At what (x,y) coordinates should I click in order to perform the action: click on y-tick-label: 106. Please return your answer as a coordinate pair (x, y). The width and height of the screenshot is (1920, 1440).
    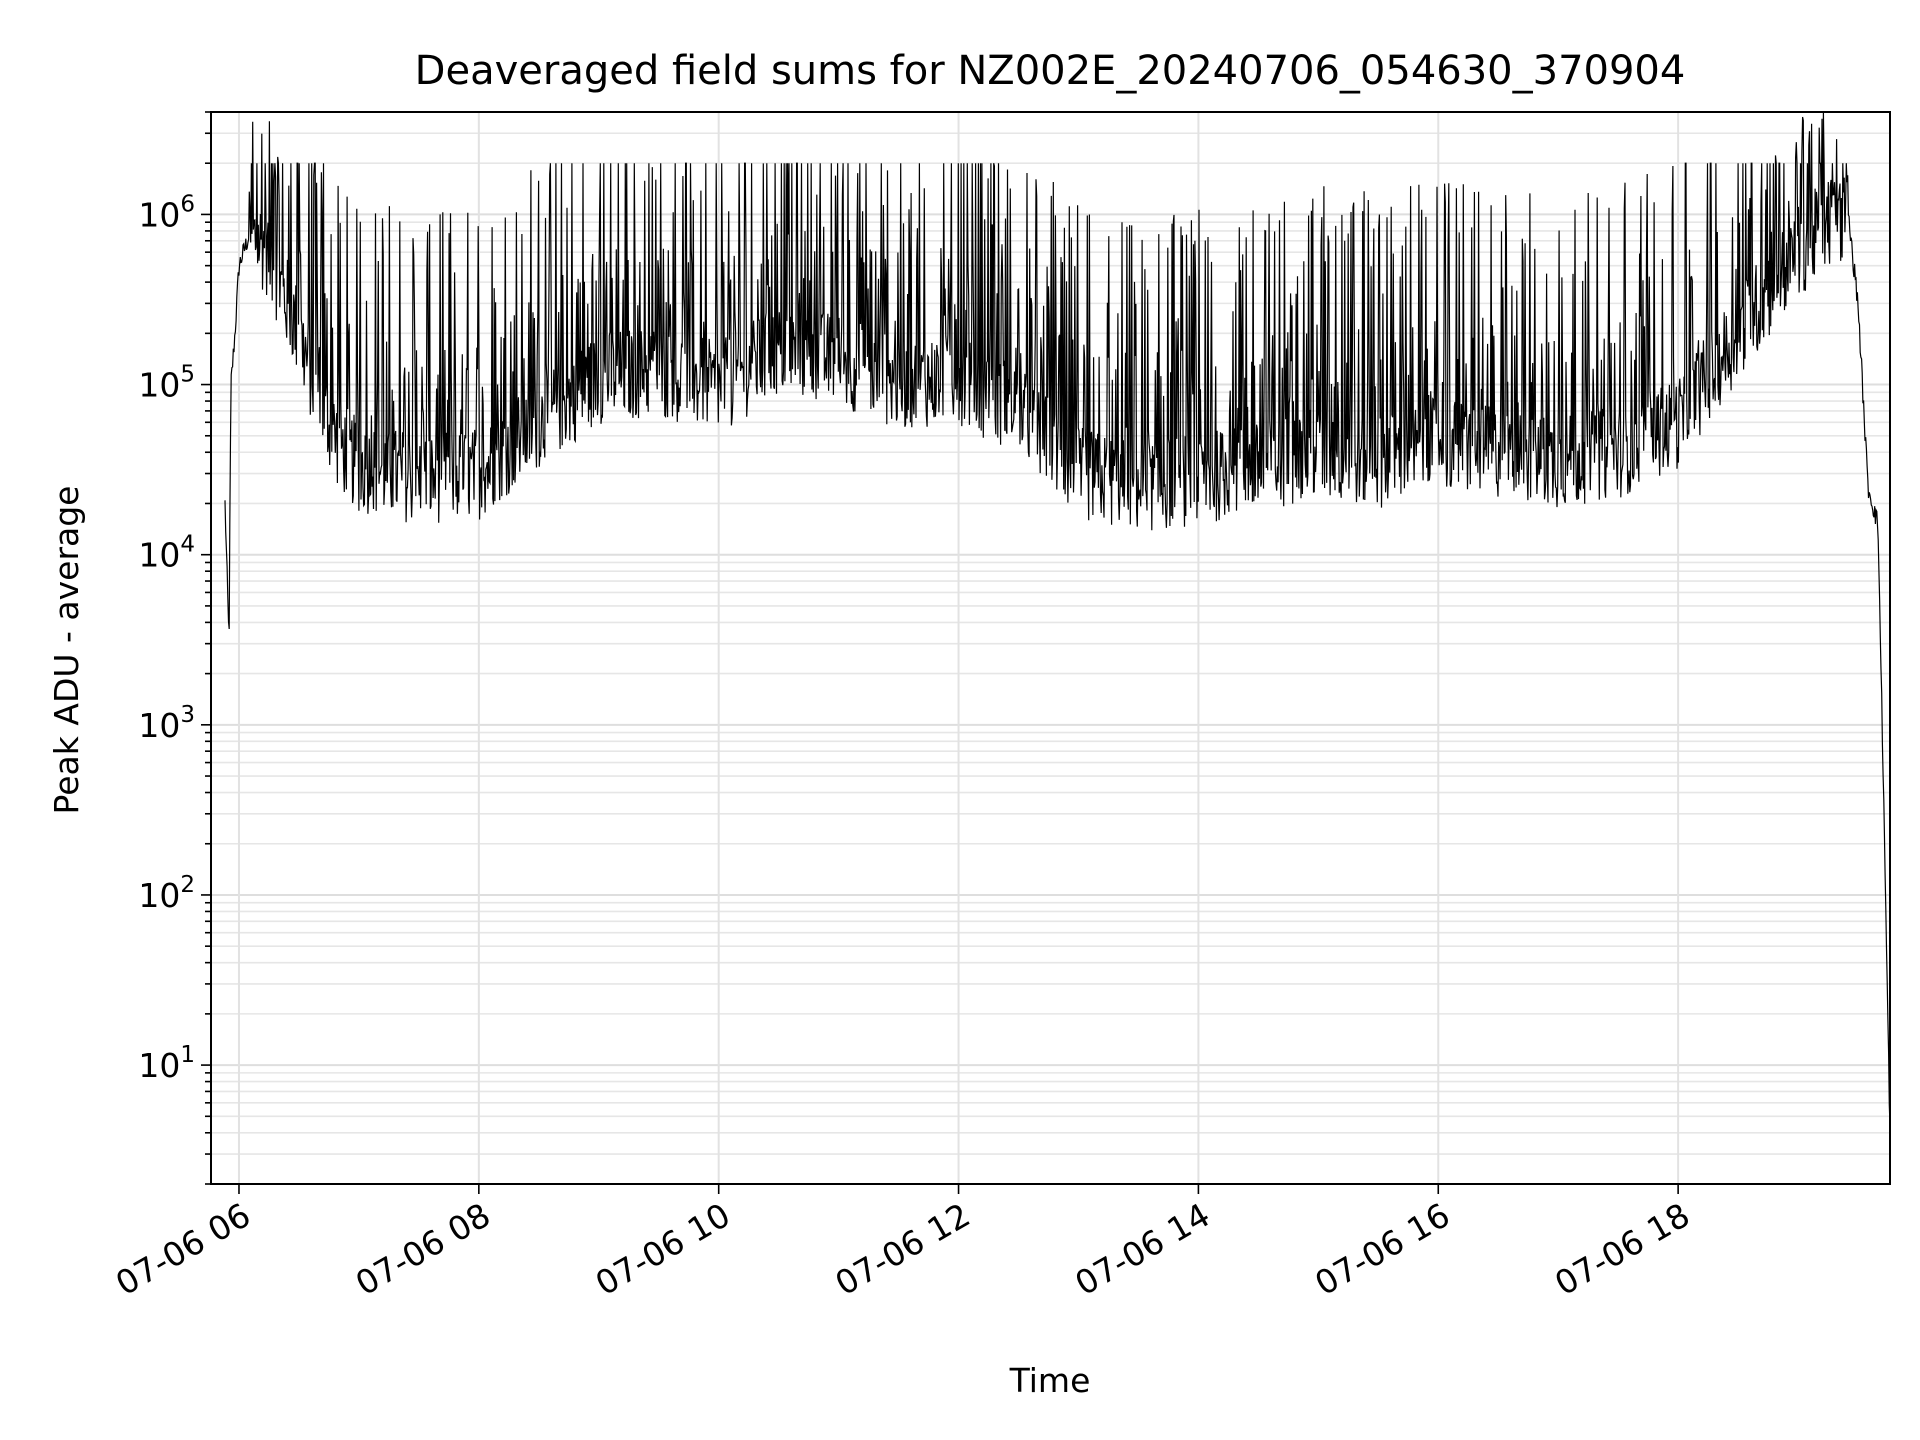
    Looking at the image, I should click on (166, 212).